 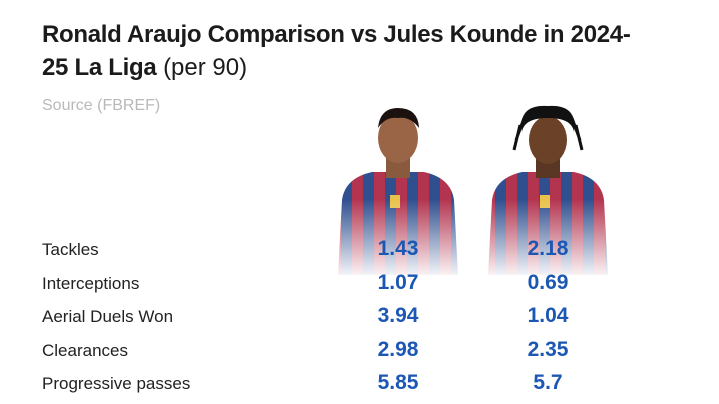 What do you see at coordinates (359, 385) in the screenshot?
I see `stat-row: Progressive passes 5.85 5.7` at bounding box center [359, 385].